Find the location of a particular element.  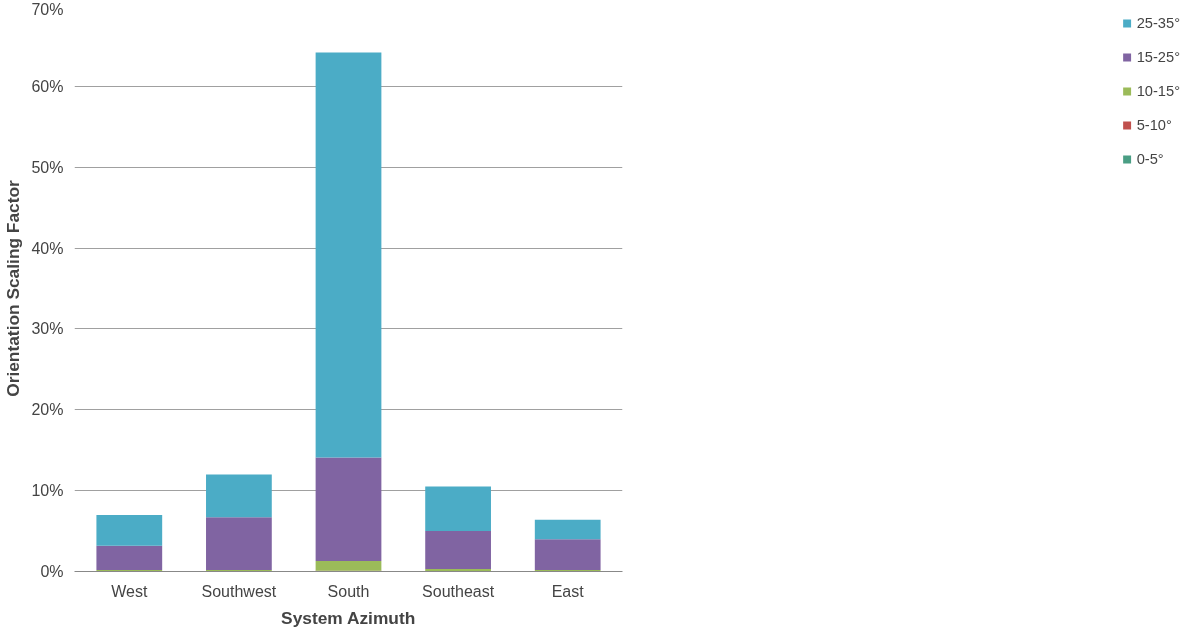

y-axis-title: Orientation Scaling Factor is located at coordinates (13, 288).